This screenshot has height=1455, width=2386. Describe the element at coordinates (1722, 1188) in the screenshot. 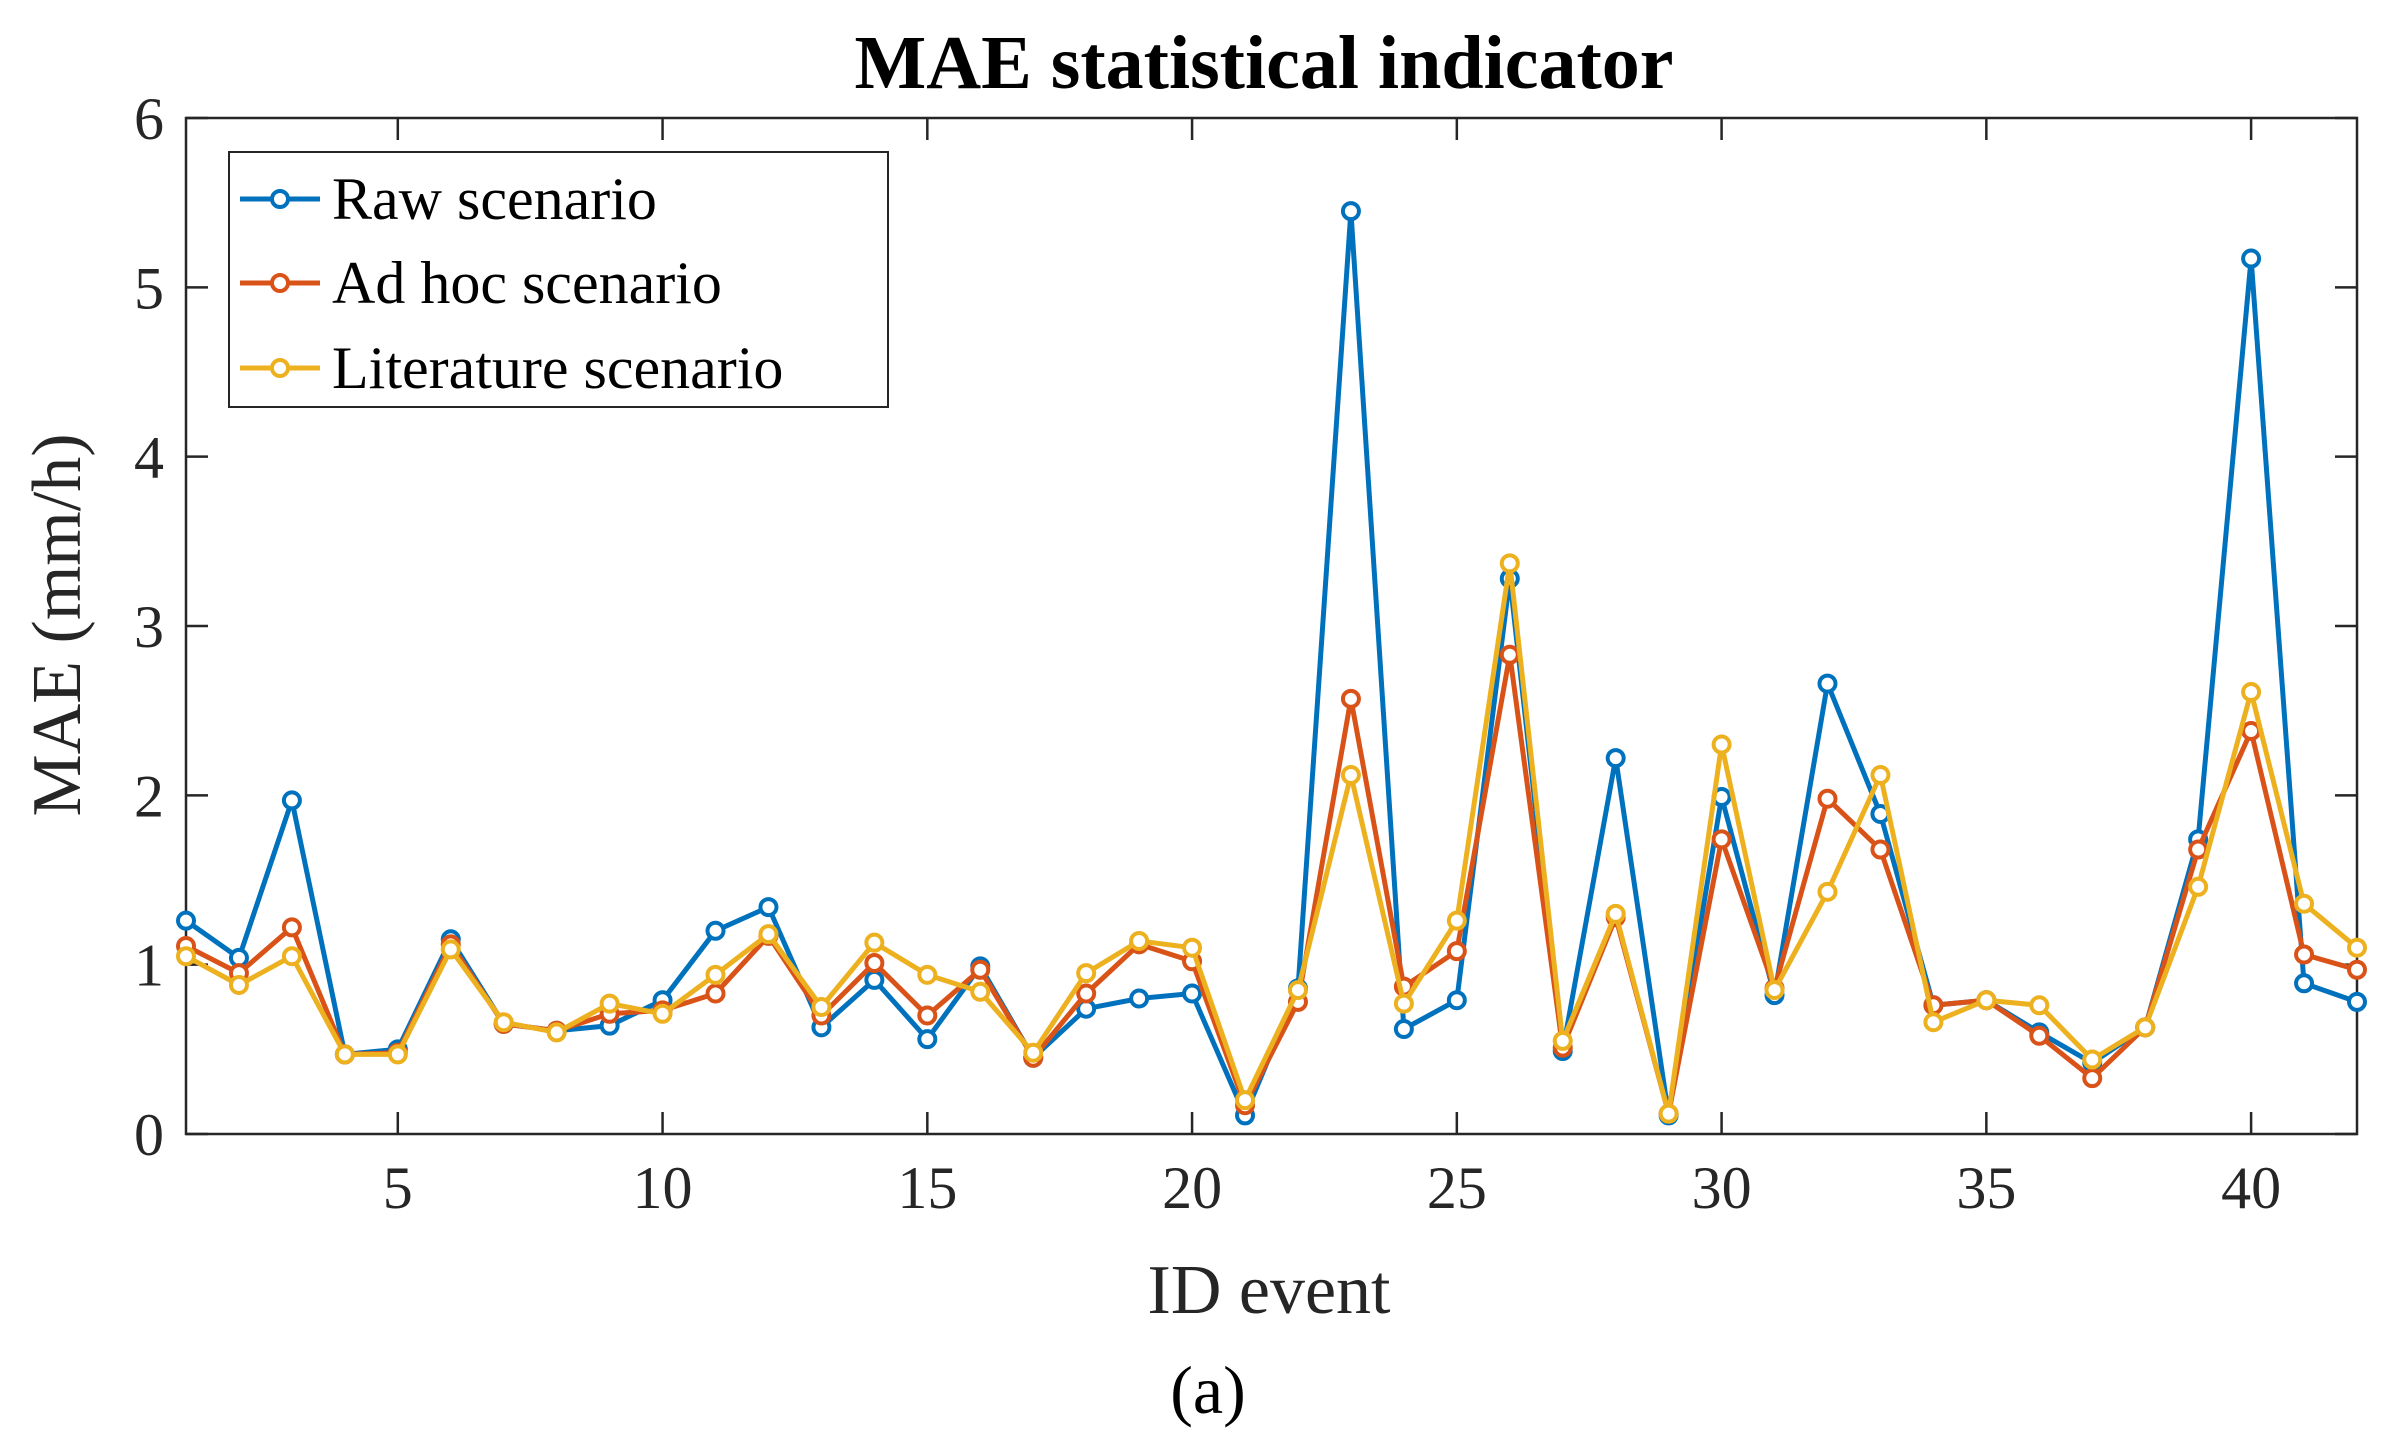

I see `x-tick-label: 30` at that location.